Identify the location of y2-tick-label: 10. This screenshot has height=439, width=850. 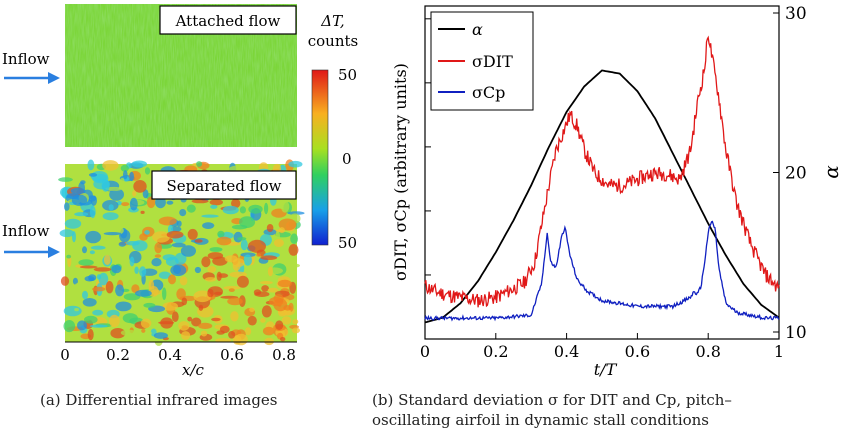
(796, 333).